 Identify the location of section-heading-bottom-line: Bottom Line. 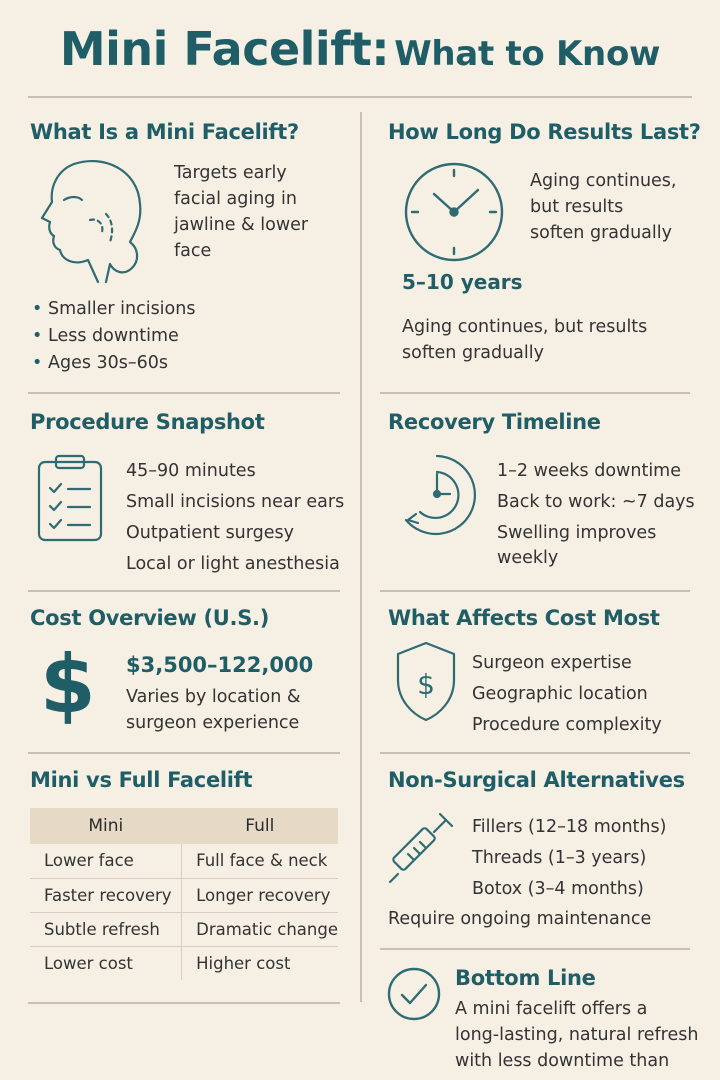
(525, 978).